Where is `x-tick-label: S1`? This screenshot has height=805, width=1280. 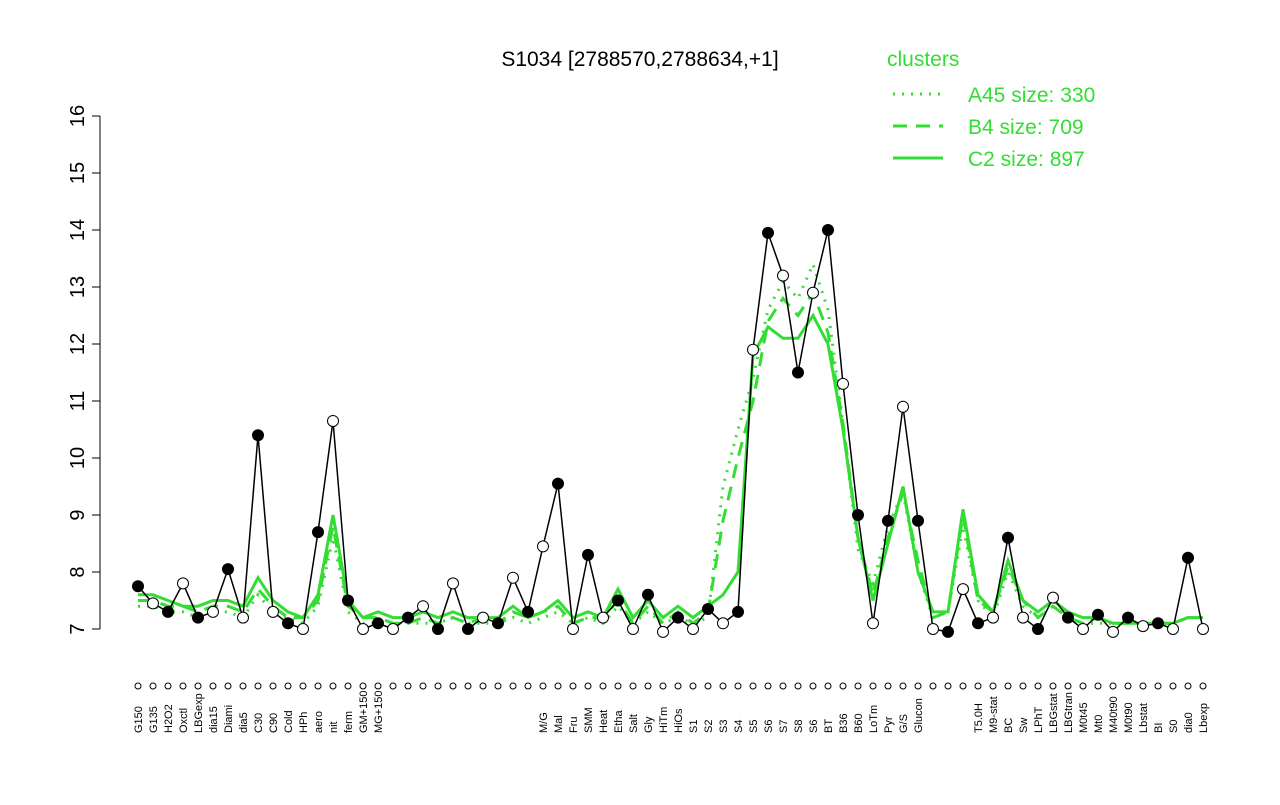
x-tick-label: S1 is located at coordinates (694, 726).